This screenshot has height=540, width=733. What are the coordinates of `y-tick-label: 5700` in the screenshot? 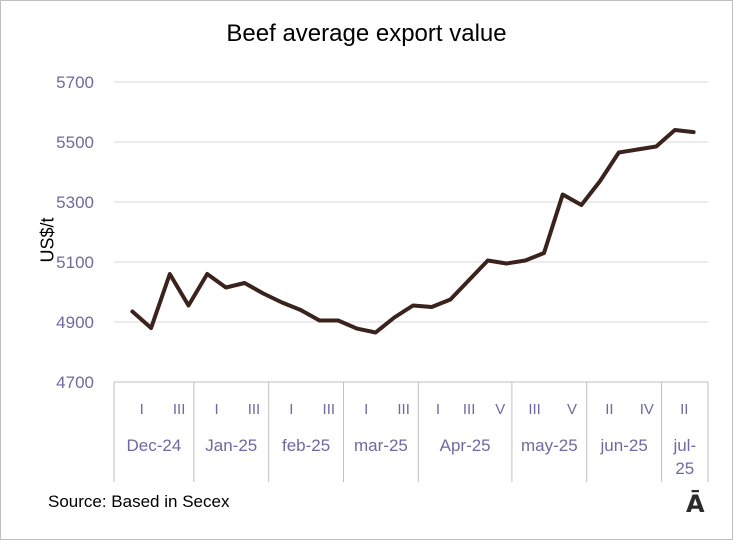 It's located at (75, 82).